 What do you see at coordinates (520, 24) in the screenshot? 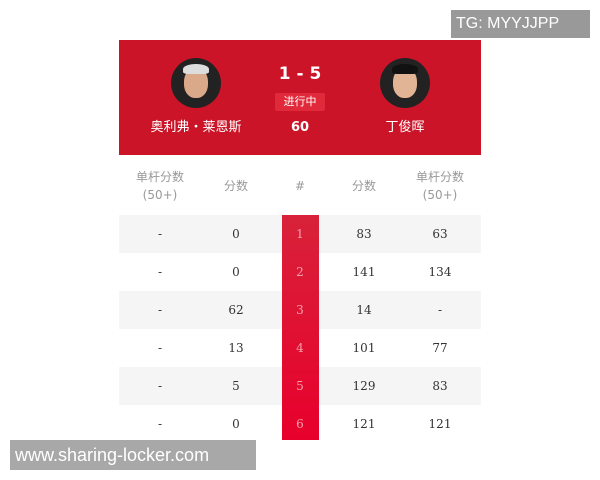
I see `tg-watermark: TG: MYYJJPP` at bounding box center [520, 24].